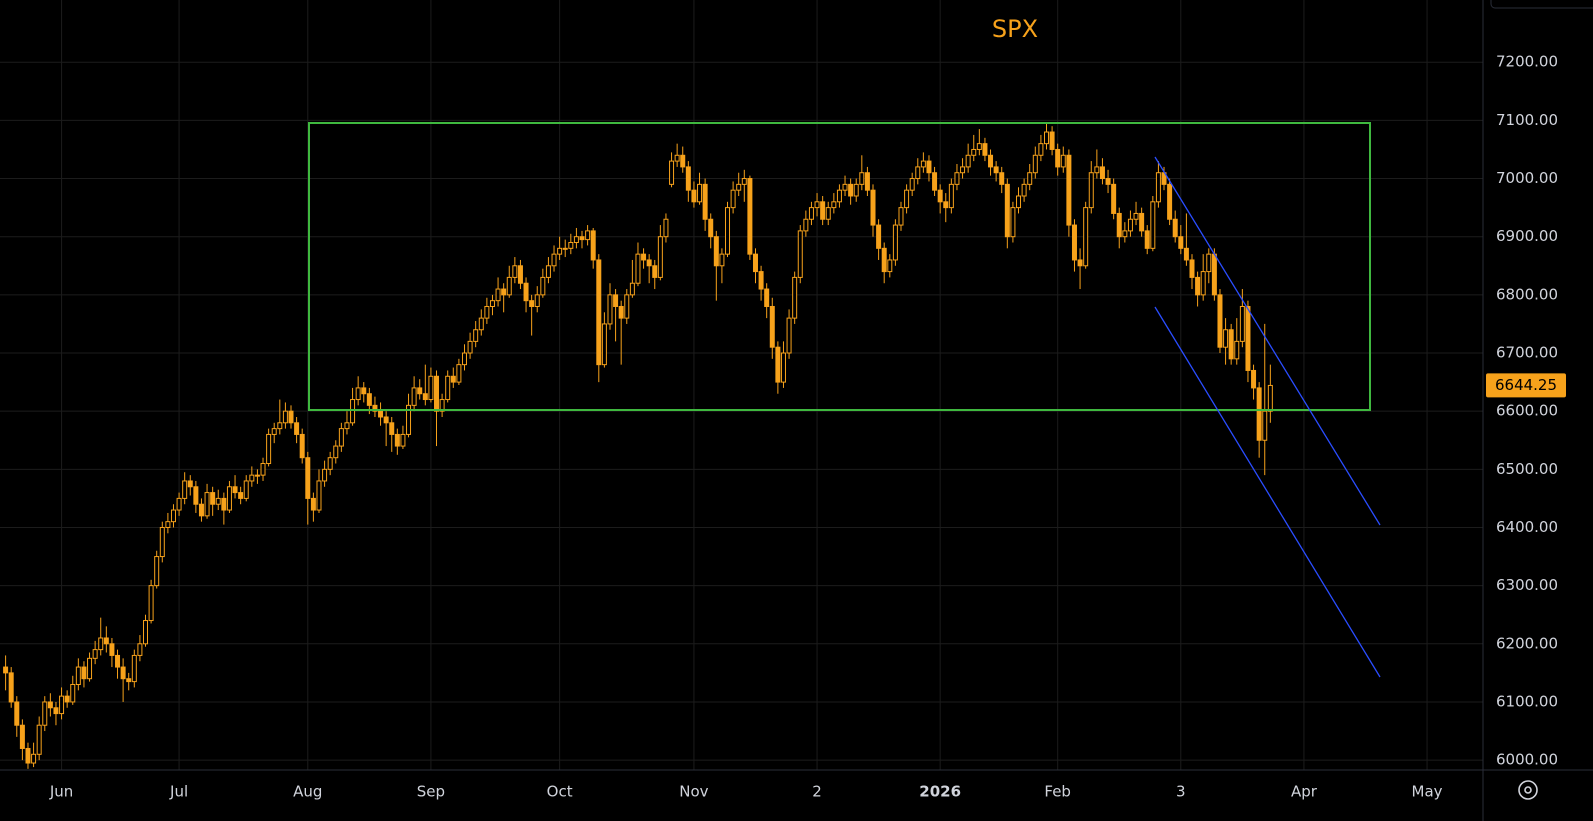  What do you see at coordinates (1527, 701) in the screenshot?
I see `y-tick-label: 6100.00` at bounding box center [1527, 701].